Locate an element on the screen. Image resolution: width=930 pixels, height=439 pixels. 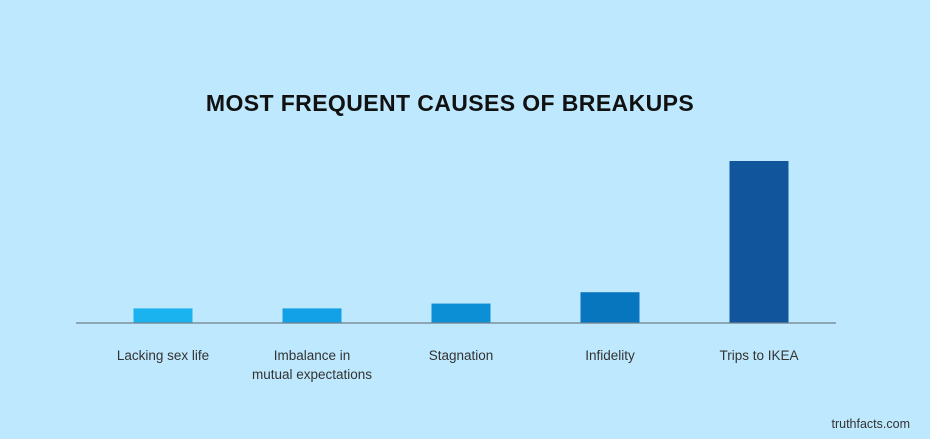
category-label-line: Infidelity is located at coordinates (610, 355).